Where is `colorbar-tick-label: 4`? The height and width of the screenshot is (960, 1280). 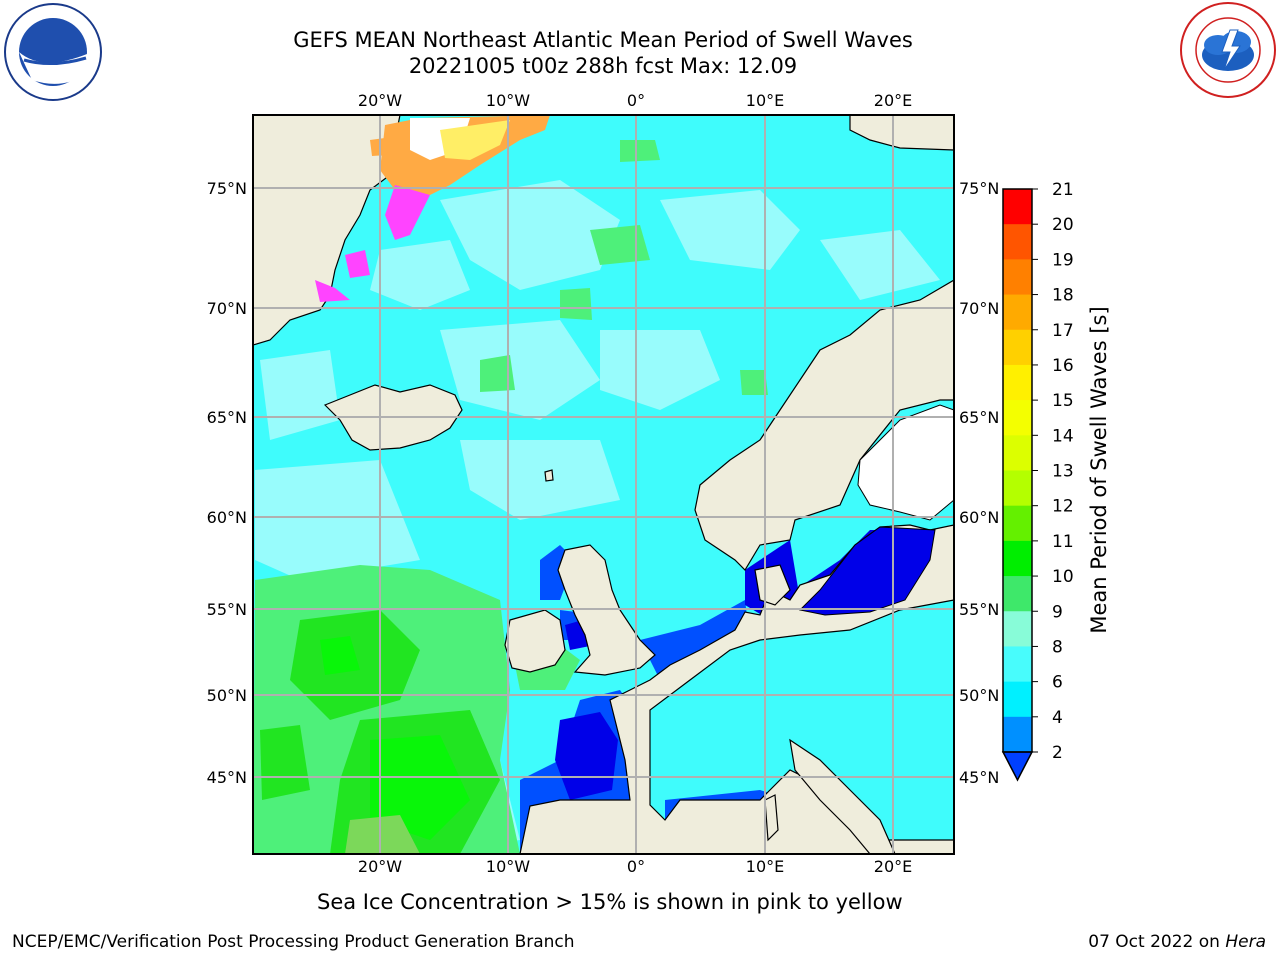
colorbar-tick-label: 4 is located at coordinates (1057, 718).